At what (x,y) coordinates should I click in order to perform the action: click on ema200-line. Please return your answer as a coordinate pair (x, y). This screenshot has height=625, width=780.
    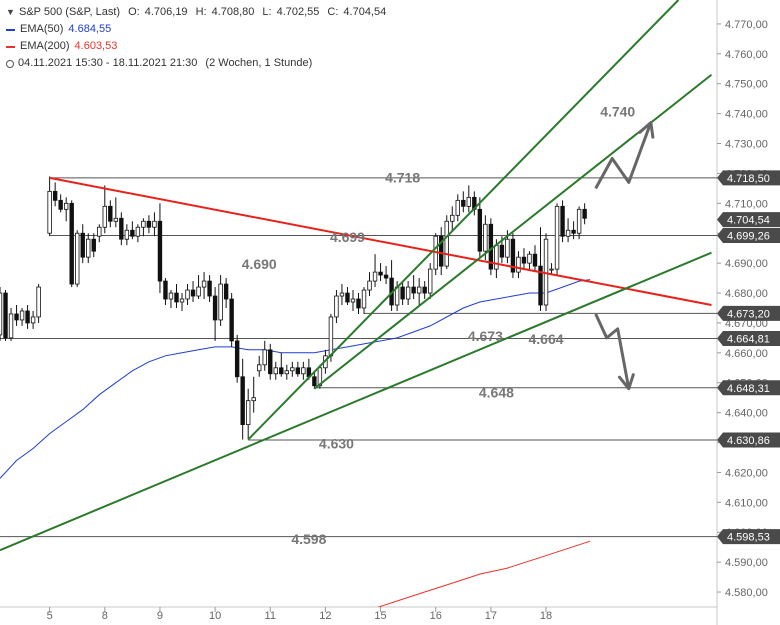
    Looking at the image, I should click on (484, 573).